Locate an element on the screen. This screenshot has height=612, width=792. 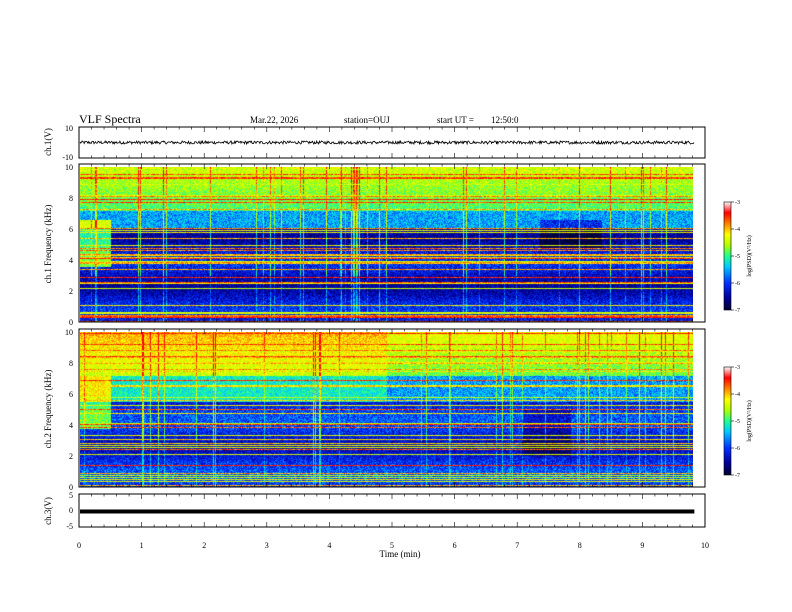
x-tick-label: 9 is located at coordinates (642, 545).